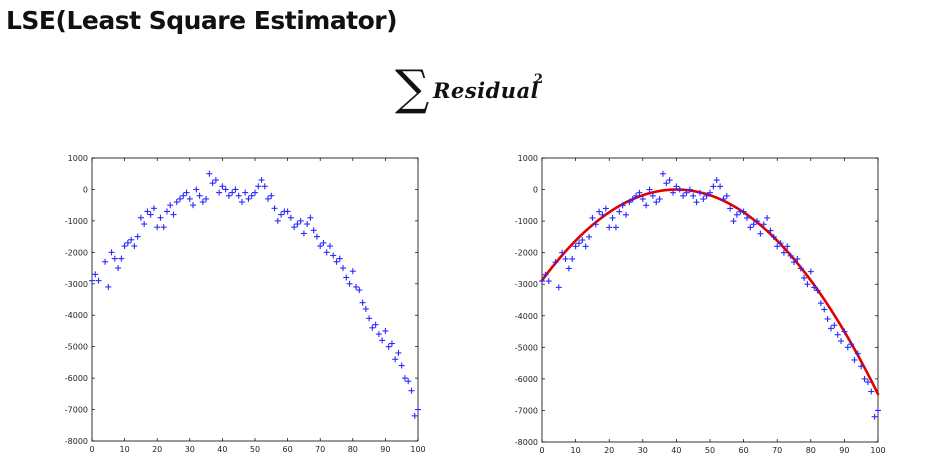 This screenshot has height=476, width=928. I want to click on x-tick-label: 100, so click(417, 449).